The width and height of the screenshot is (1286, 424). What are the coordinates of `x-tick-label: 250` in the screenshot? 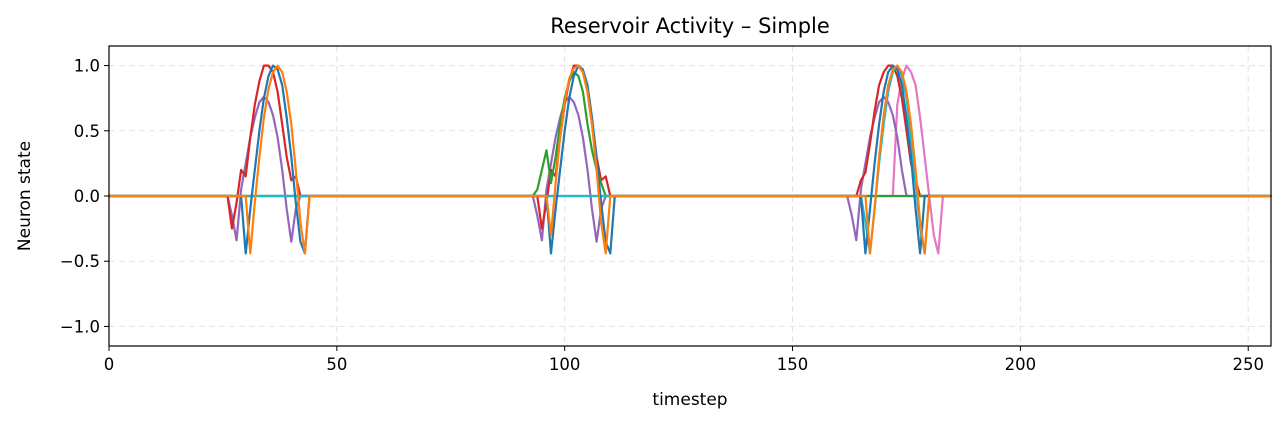 It's located at (1248, 364).